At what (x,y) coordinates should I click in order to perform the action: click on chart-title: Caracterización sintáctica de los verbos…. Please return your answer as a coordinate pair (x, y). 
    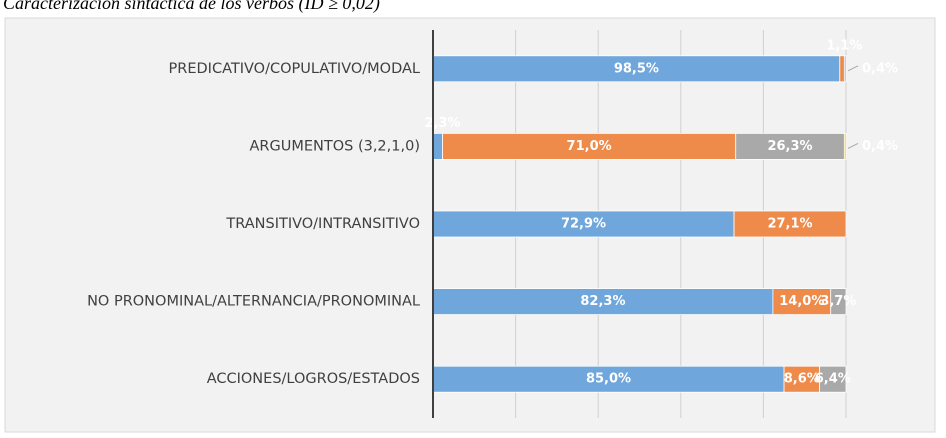
    Looking at the image, I should click on (191, 7).